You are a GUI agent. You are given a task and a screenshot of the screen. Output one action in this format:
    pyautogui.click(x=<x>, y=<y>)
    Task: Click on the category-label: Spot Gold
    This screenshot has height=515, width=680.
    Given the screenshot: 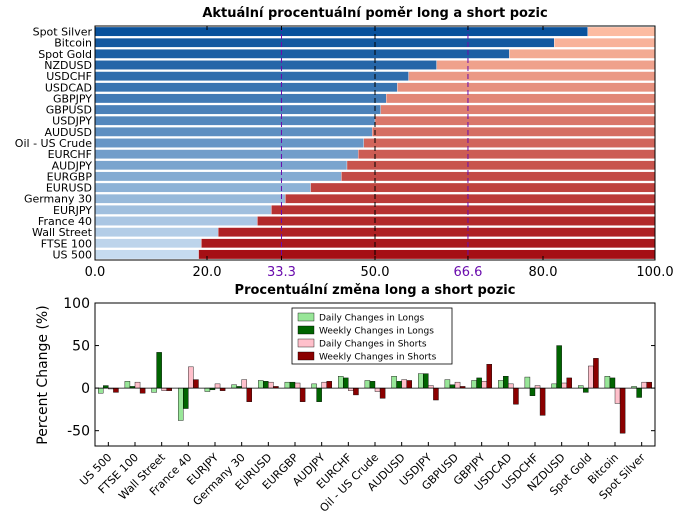 What is the action you would take?
    pyautogui.click(x=65, y=54)
    